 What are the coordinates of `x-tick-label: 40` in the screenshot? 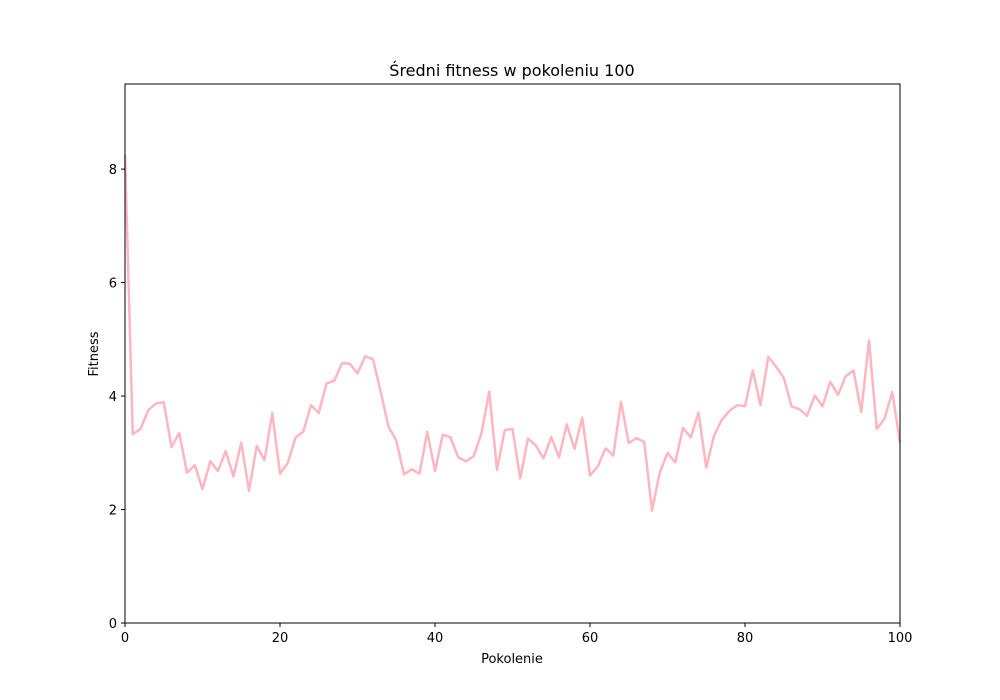 It's located at (435, 638).